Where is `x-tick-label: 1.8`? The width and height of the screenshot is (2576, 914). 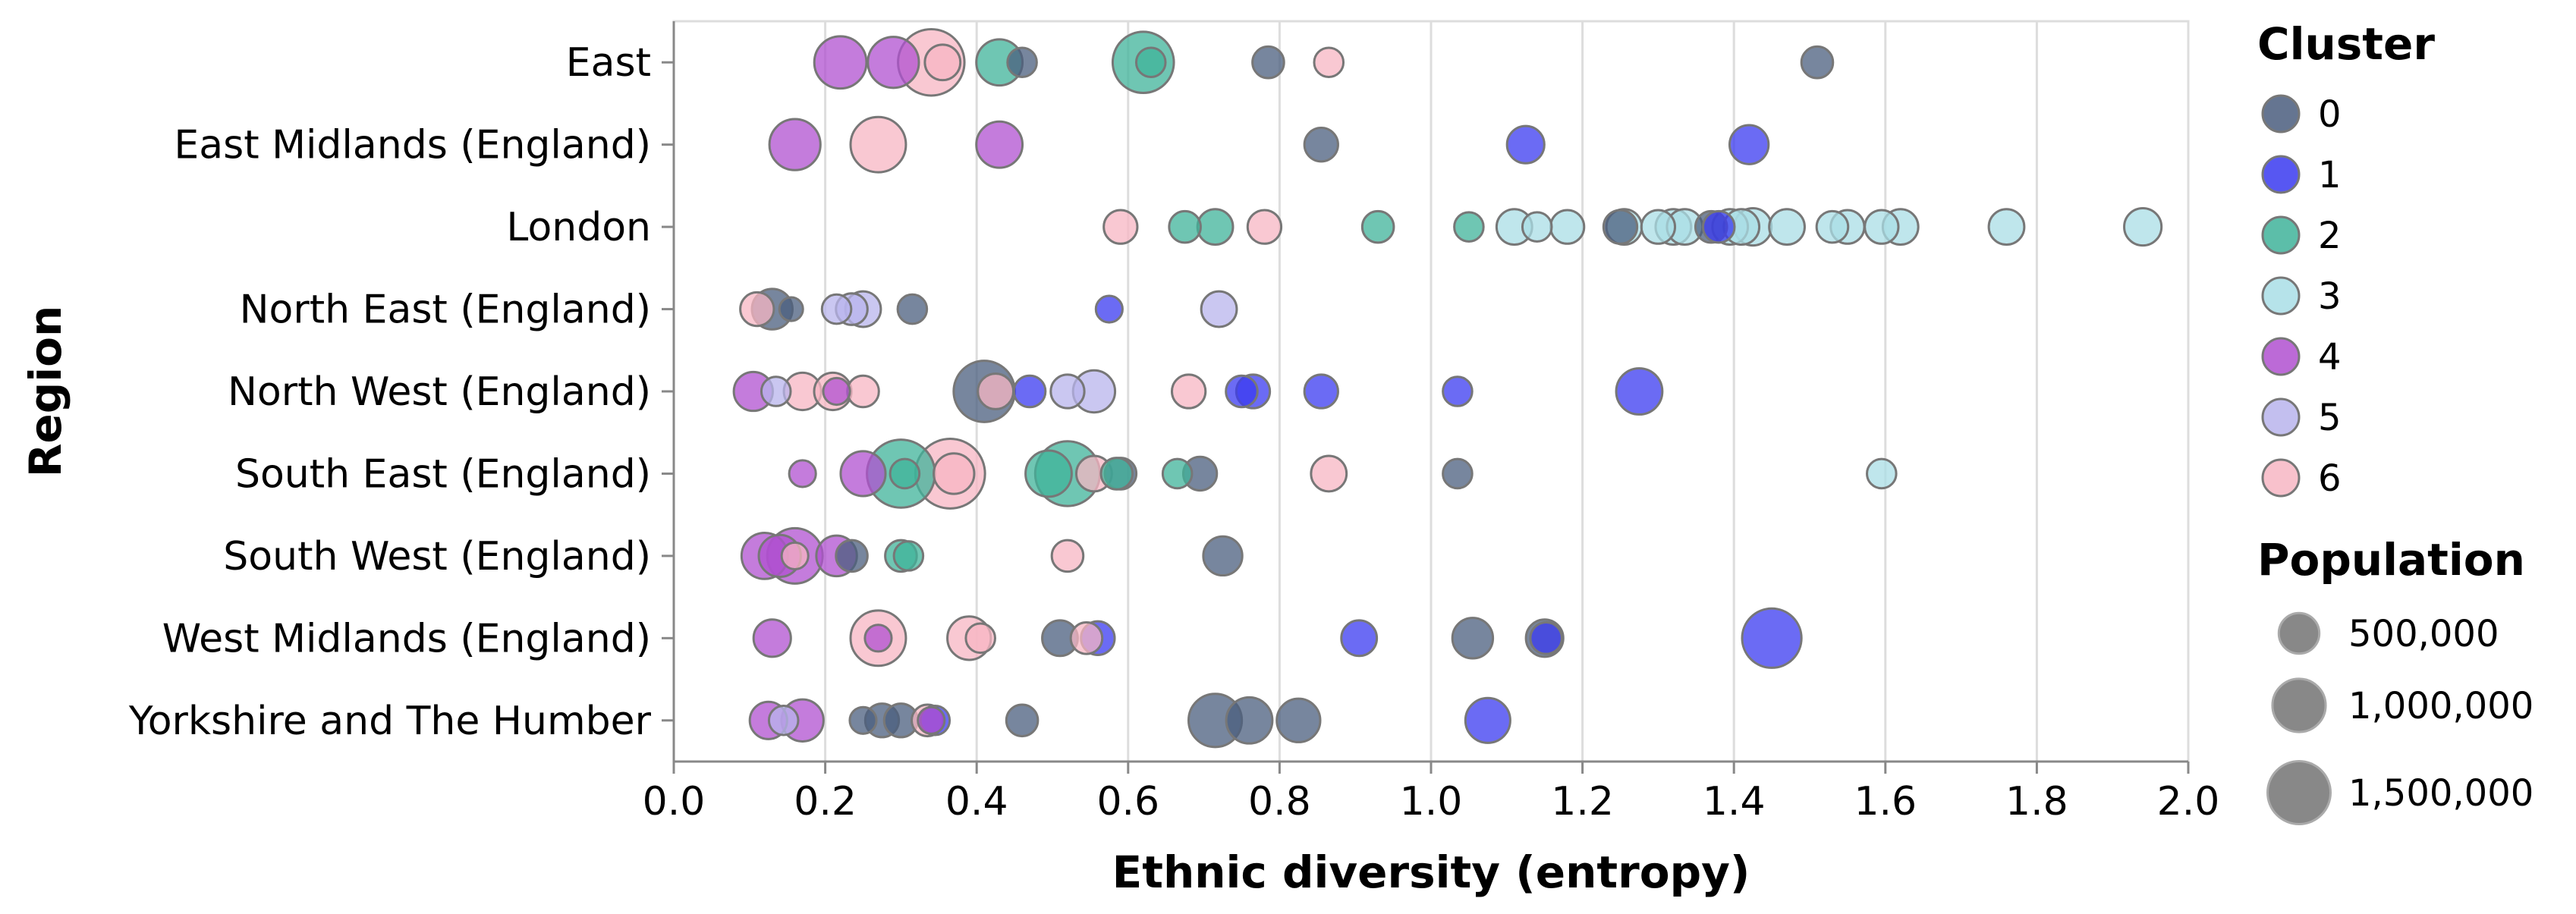
x-tick-label: 1.8 is located at coordinates (2036, 801).